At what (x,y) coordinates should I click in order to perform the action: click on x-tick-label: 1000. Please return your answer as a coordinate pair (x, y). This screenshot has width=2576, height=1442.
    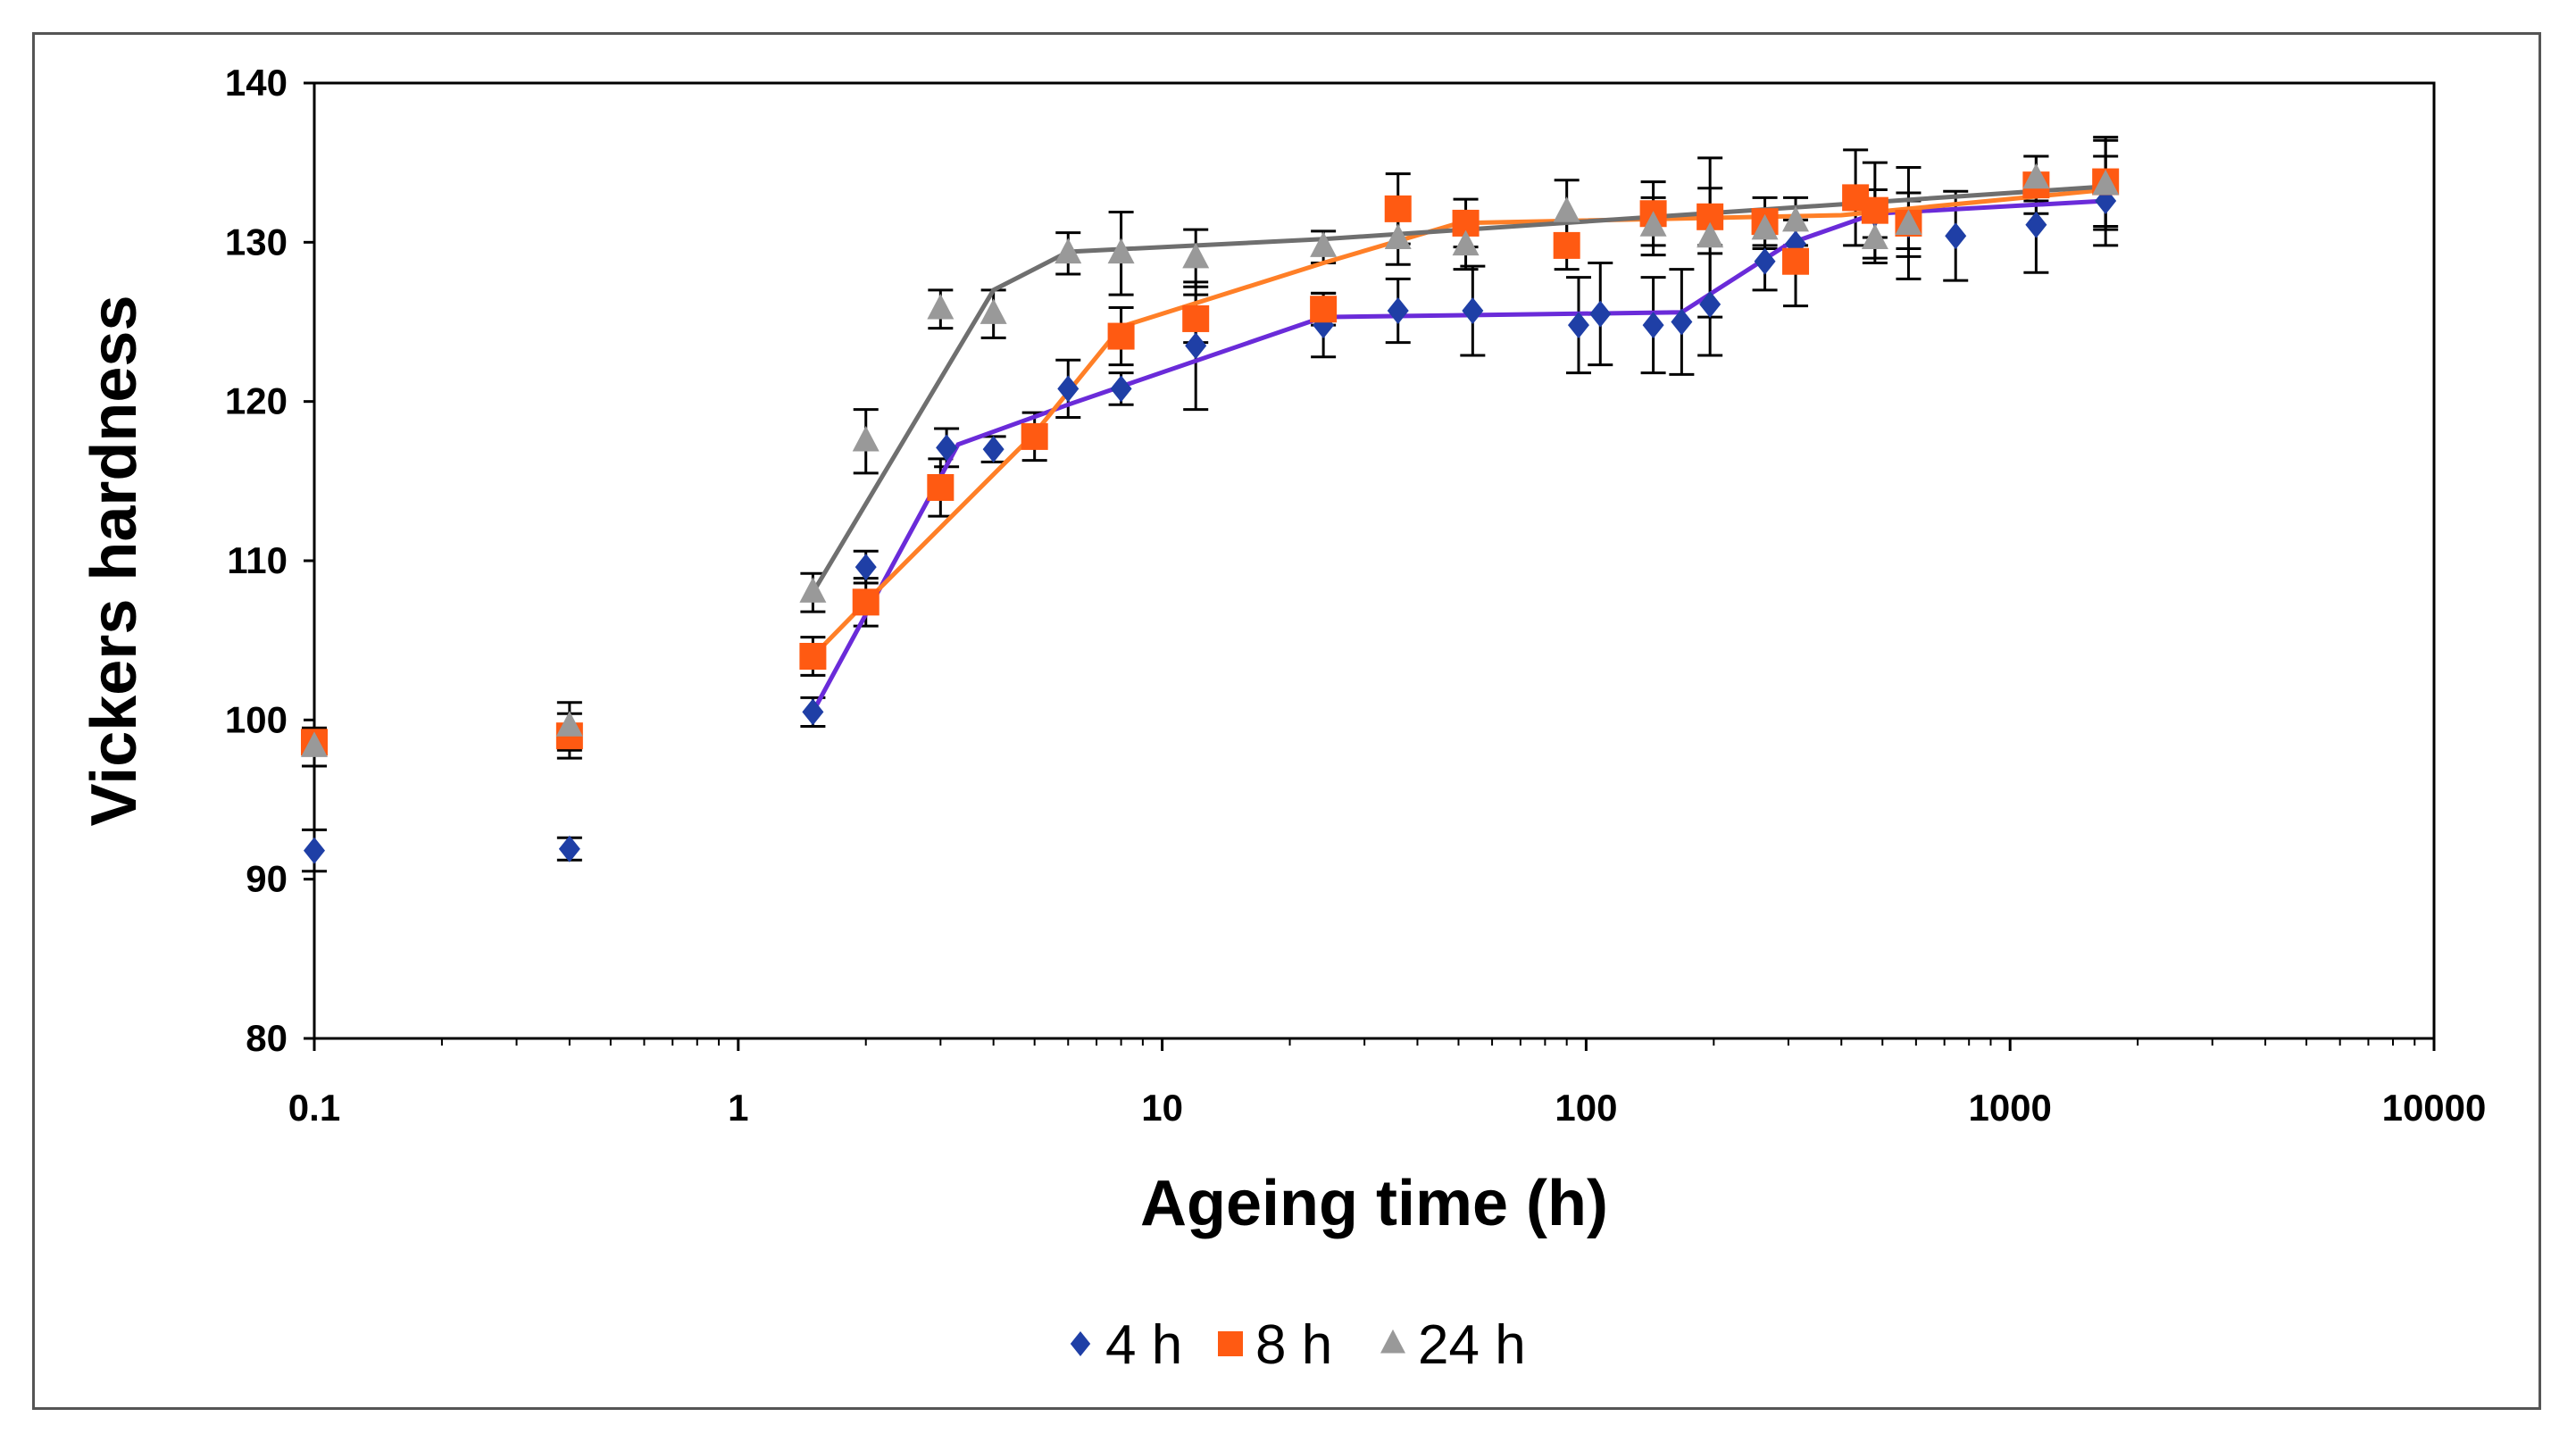
    Looking at the image, I should click on (2009, 1108).